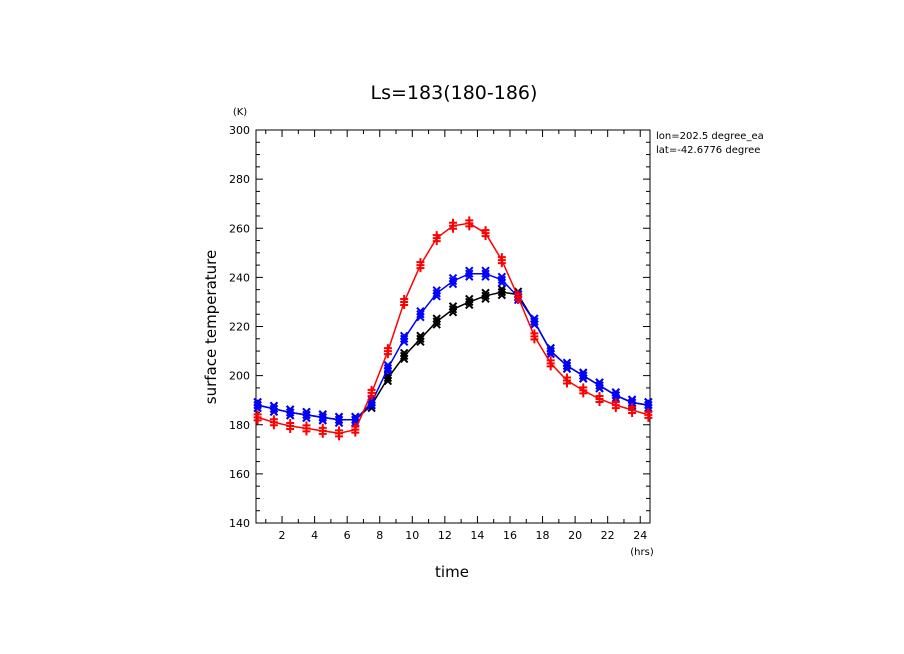 The image size is (904, 654). I want to click on x-tick-label: 14, so click(477, 535).